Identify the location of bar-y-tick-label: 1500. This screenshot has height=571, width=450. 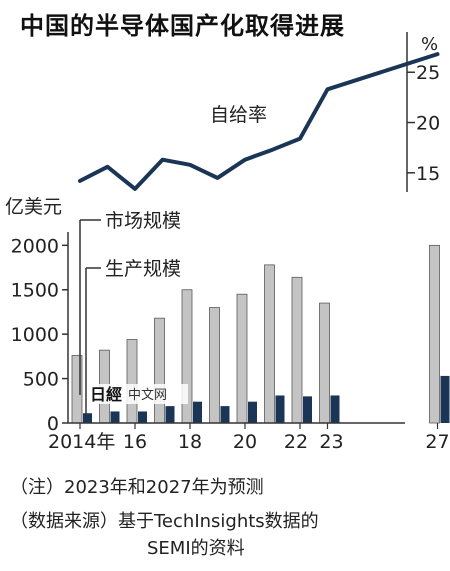
(35, 291).